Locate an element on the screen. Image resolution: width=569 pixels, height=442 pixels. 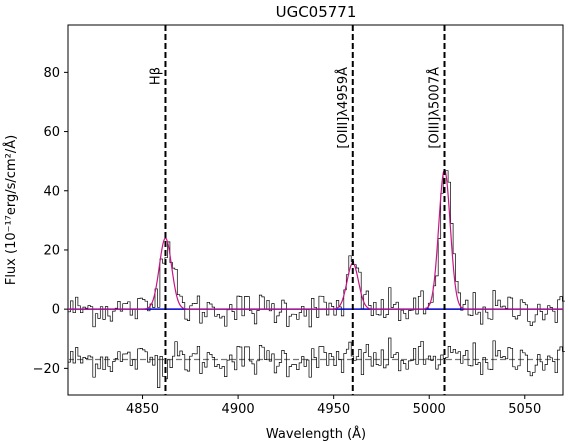
y-ticks-group: −20 0 20 40 60 80 is located at coordinates (50, 221).